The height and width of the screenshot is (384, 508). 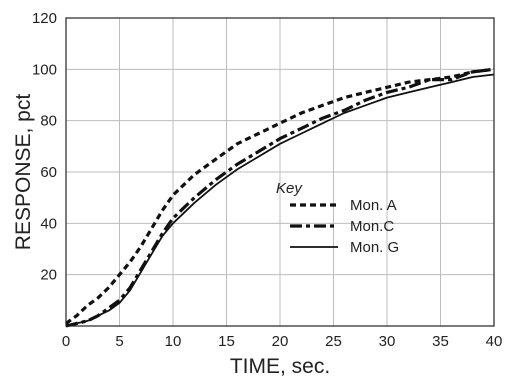 What do you see at coordinates (23, 172) in the screenshot?
I see `y-axis-label: RESPONSE, pct` at bounding box center [23, 172].